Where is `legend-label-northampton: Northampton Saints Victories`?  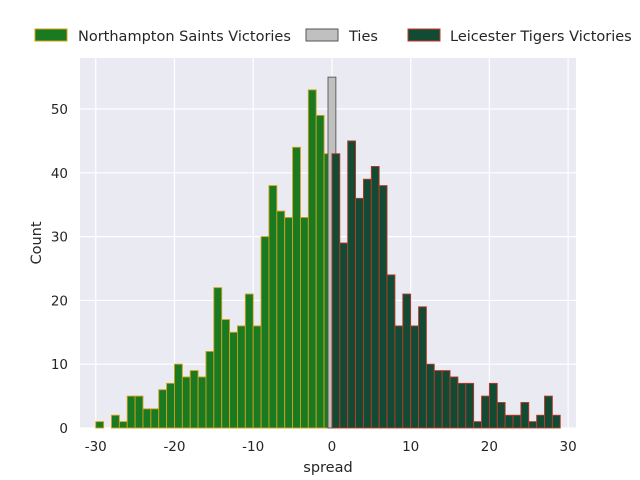
legend-label-northampton: Northampton Saints Victories is located at coordinates (184, 37).